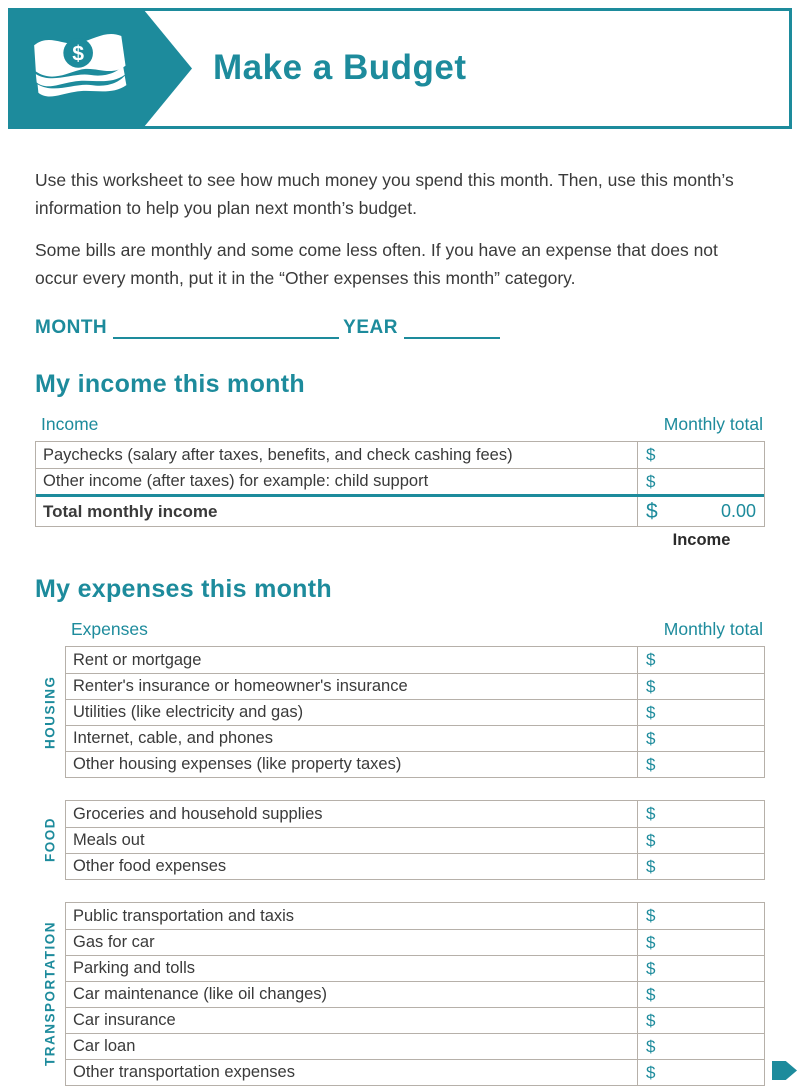  What do you see at coordinates (400, 424) in the screenshot?
I see `income-columns-header: Income Monthly total` at bounding box center [400, 424].